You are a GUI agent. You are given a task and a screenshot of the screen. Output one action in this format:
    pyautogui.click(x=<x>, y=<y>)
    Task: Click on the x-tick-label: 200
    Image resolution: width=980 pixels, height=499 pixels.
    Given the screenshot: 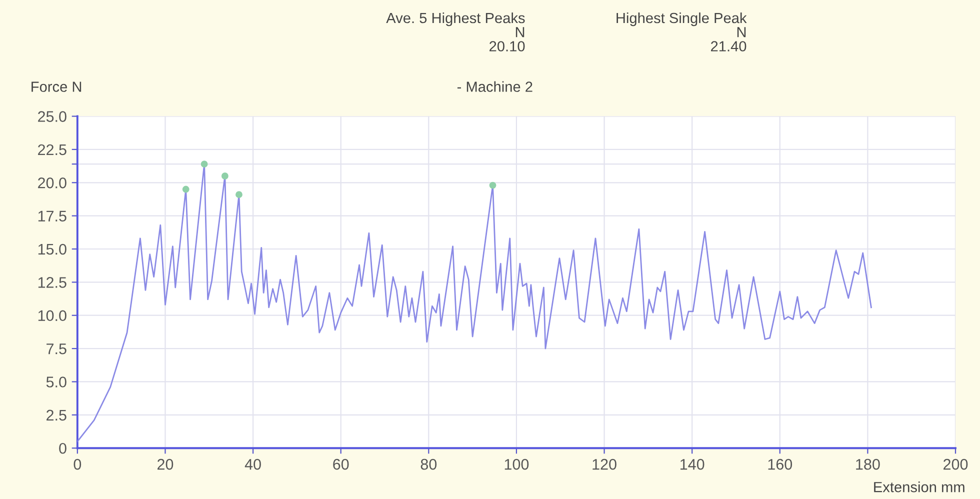 What is the action you would take?
    pyautogui.click(x=956, y=464)
    